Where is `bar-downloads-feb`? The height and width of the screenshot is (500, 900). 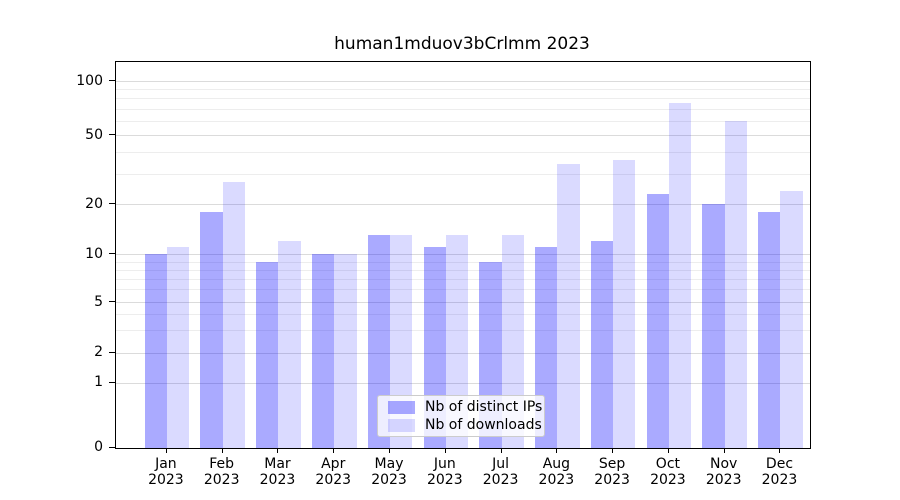 bar-downloads-feb is located at coordinates (233, 314).